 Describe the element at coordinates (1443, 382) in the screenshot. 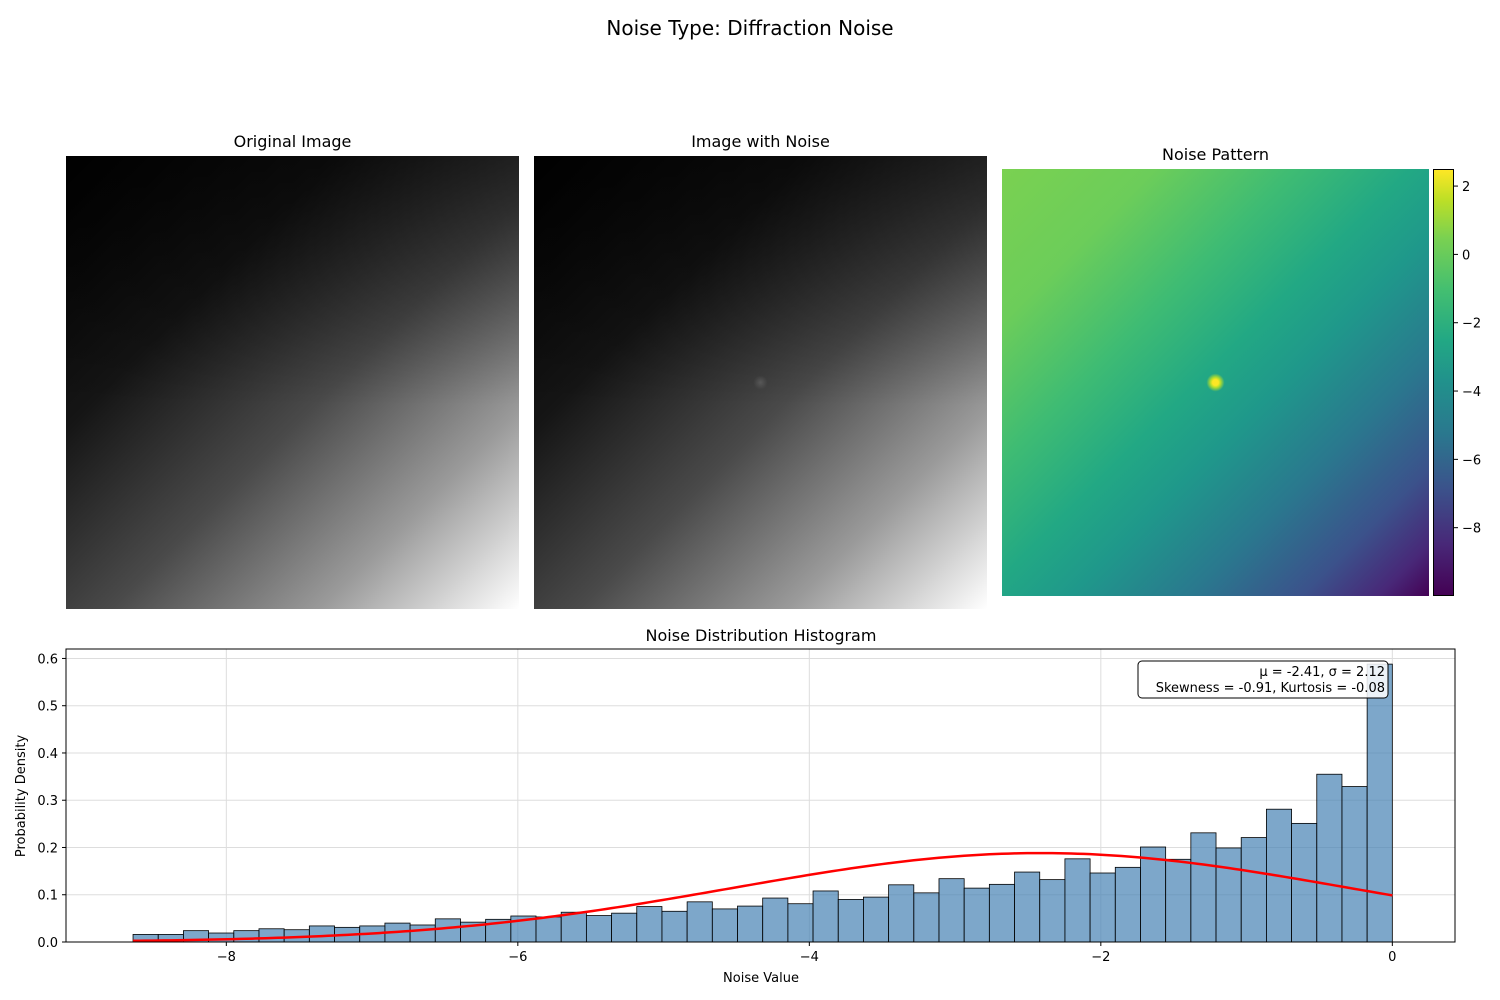

I see `colorbar` at that location.